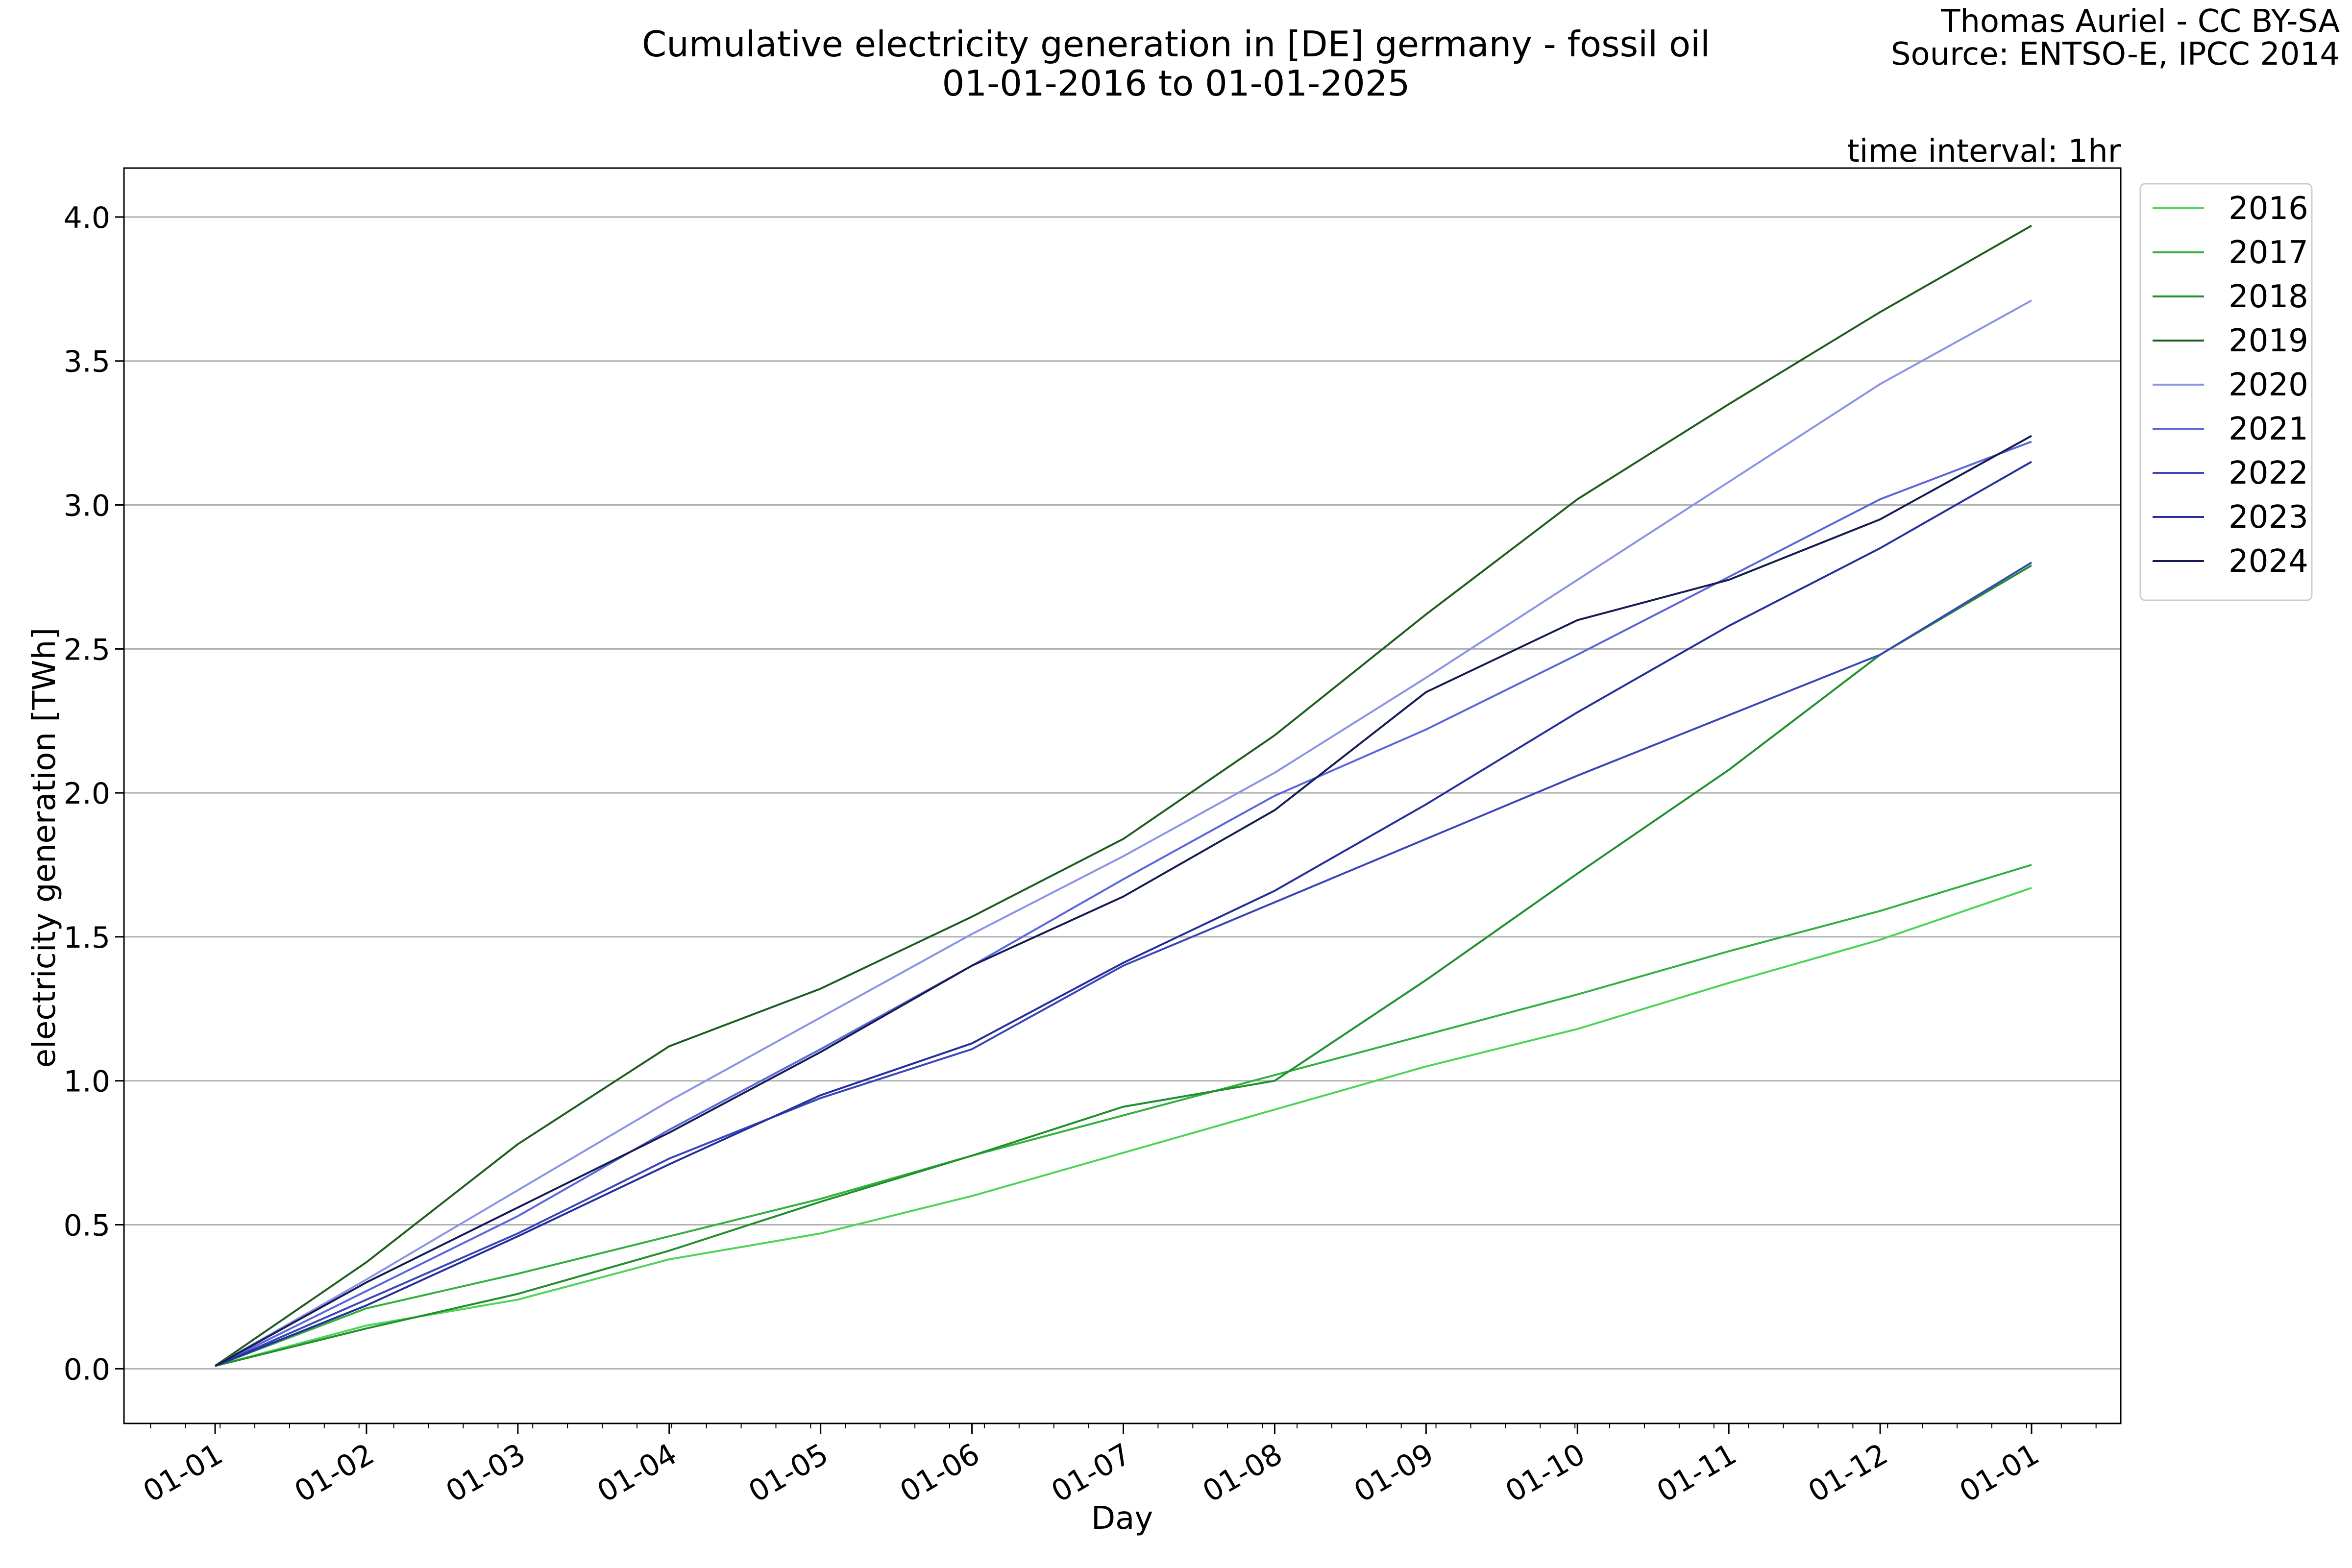  I want to click on legend-box, so click(2226, 392).